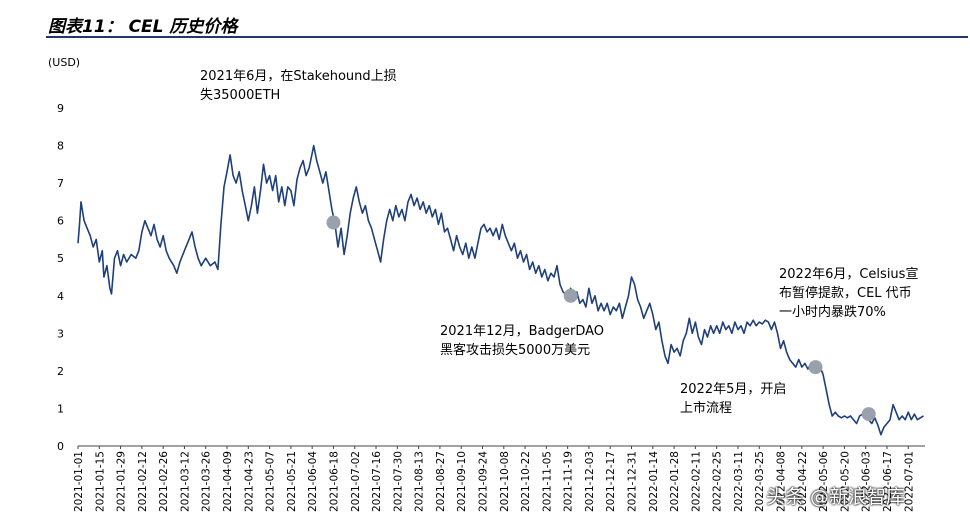 Image resolution: width=970 pixels, height=522 pixels. I want to click on y-tick-label: 7, so click(60, 183).